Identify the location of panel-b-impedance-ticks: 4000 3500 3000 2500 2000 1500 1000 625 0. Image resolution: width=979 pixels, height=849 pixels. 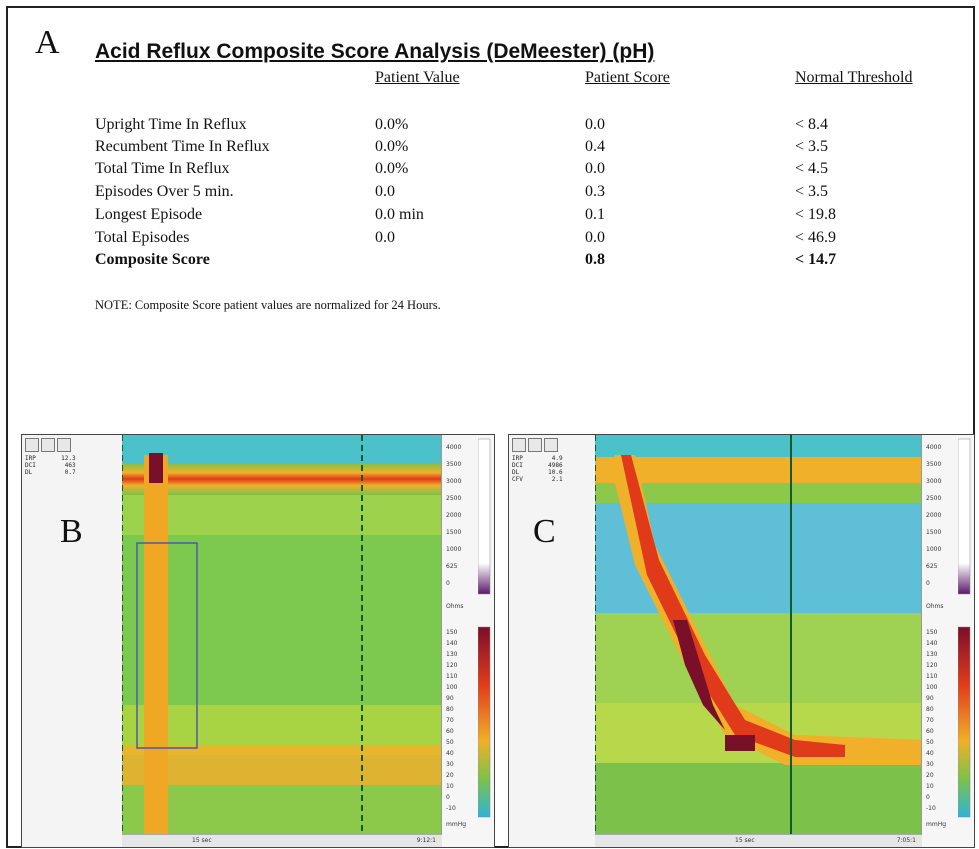
(454, 515).